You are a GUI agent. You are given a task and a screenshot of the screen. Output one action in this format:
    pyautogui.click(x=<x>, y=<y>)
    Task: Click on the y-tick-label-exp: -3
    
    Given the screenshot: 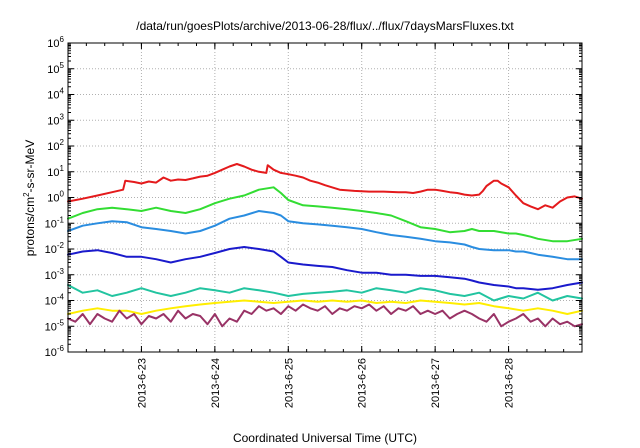 What is the action you would take?
    pyautogui.click(x=61, y=271)
    